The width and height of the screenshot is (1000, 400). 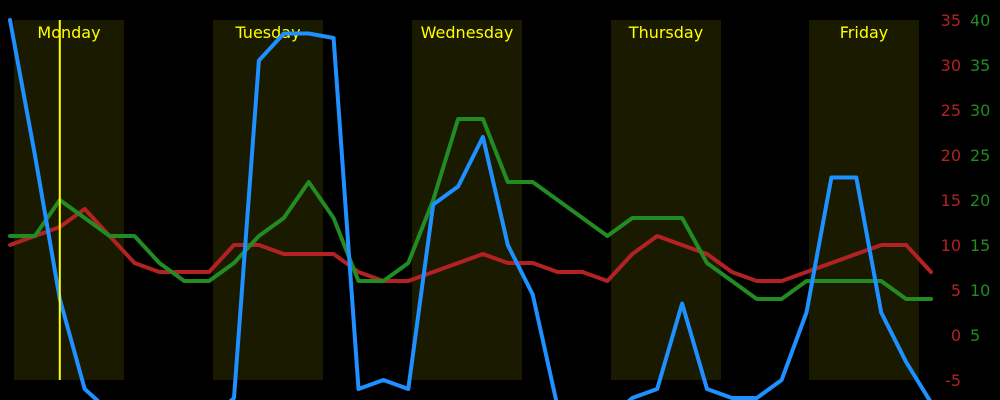 What do you see at coordinates (951, 155) in the screenshot?
I see `left-axis-tick: 20` at bounding box center [951, 155].